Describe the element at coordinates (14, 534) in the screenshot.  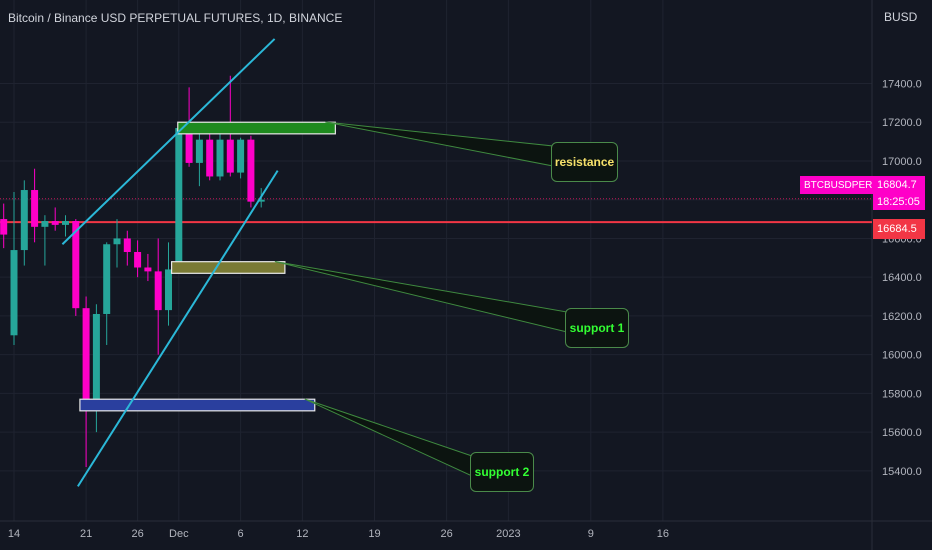
I see `x-tick-label-0: 14` at that location.